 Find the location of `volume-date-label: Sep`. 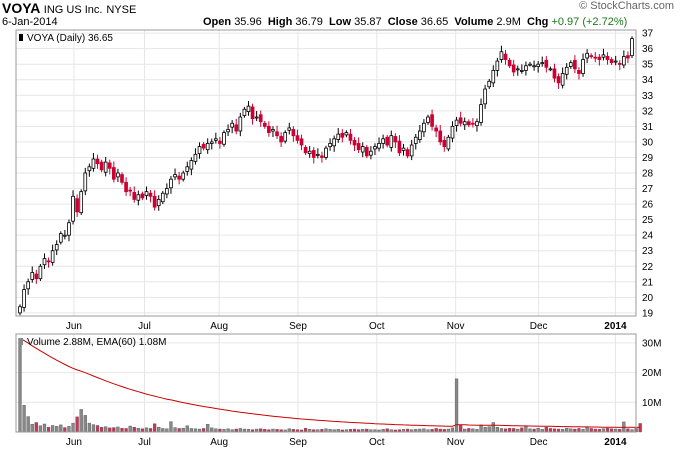

volume-date-label: Sep is located at coordinates (298, 442).